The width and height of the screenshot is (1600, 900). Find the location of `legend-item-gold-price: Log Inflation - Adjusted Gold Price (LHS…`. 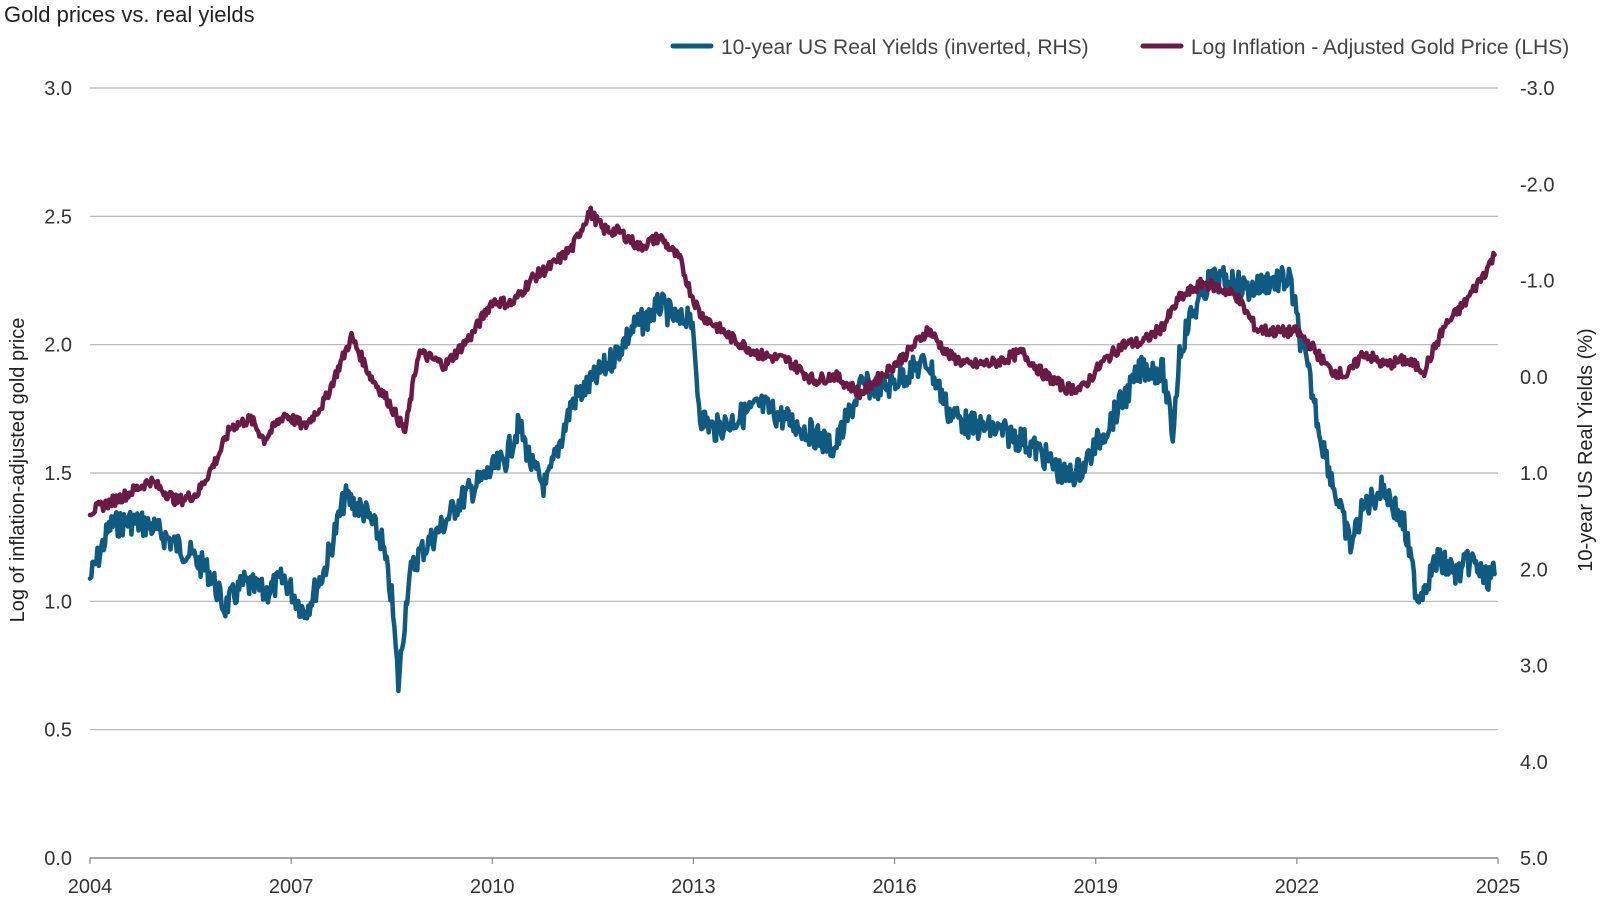

legend-item-gold-price: Log Inflation - Adjusted Gold Price (LHS… is located at coordinates (1354, 47).